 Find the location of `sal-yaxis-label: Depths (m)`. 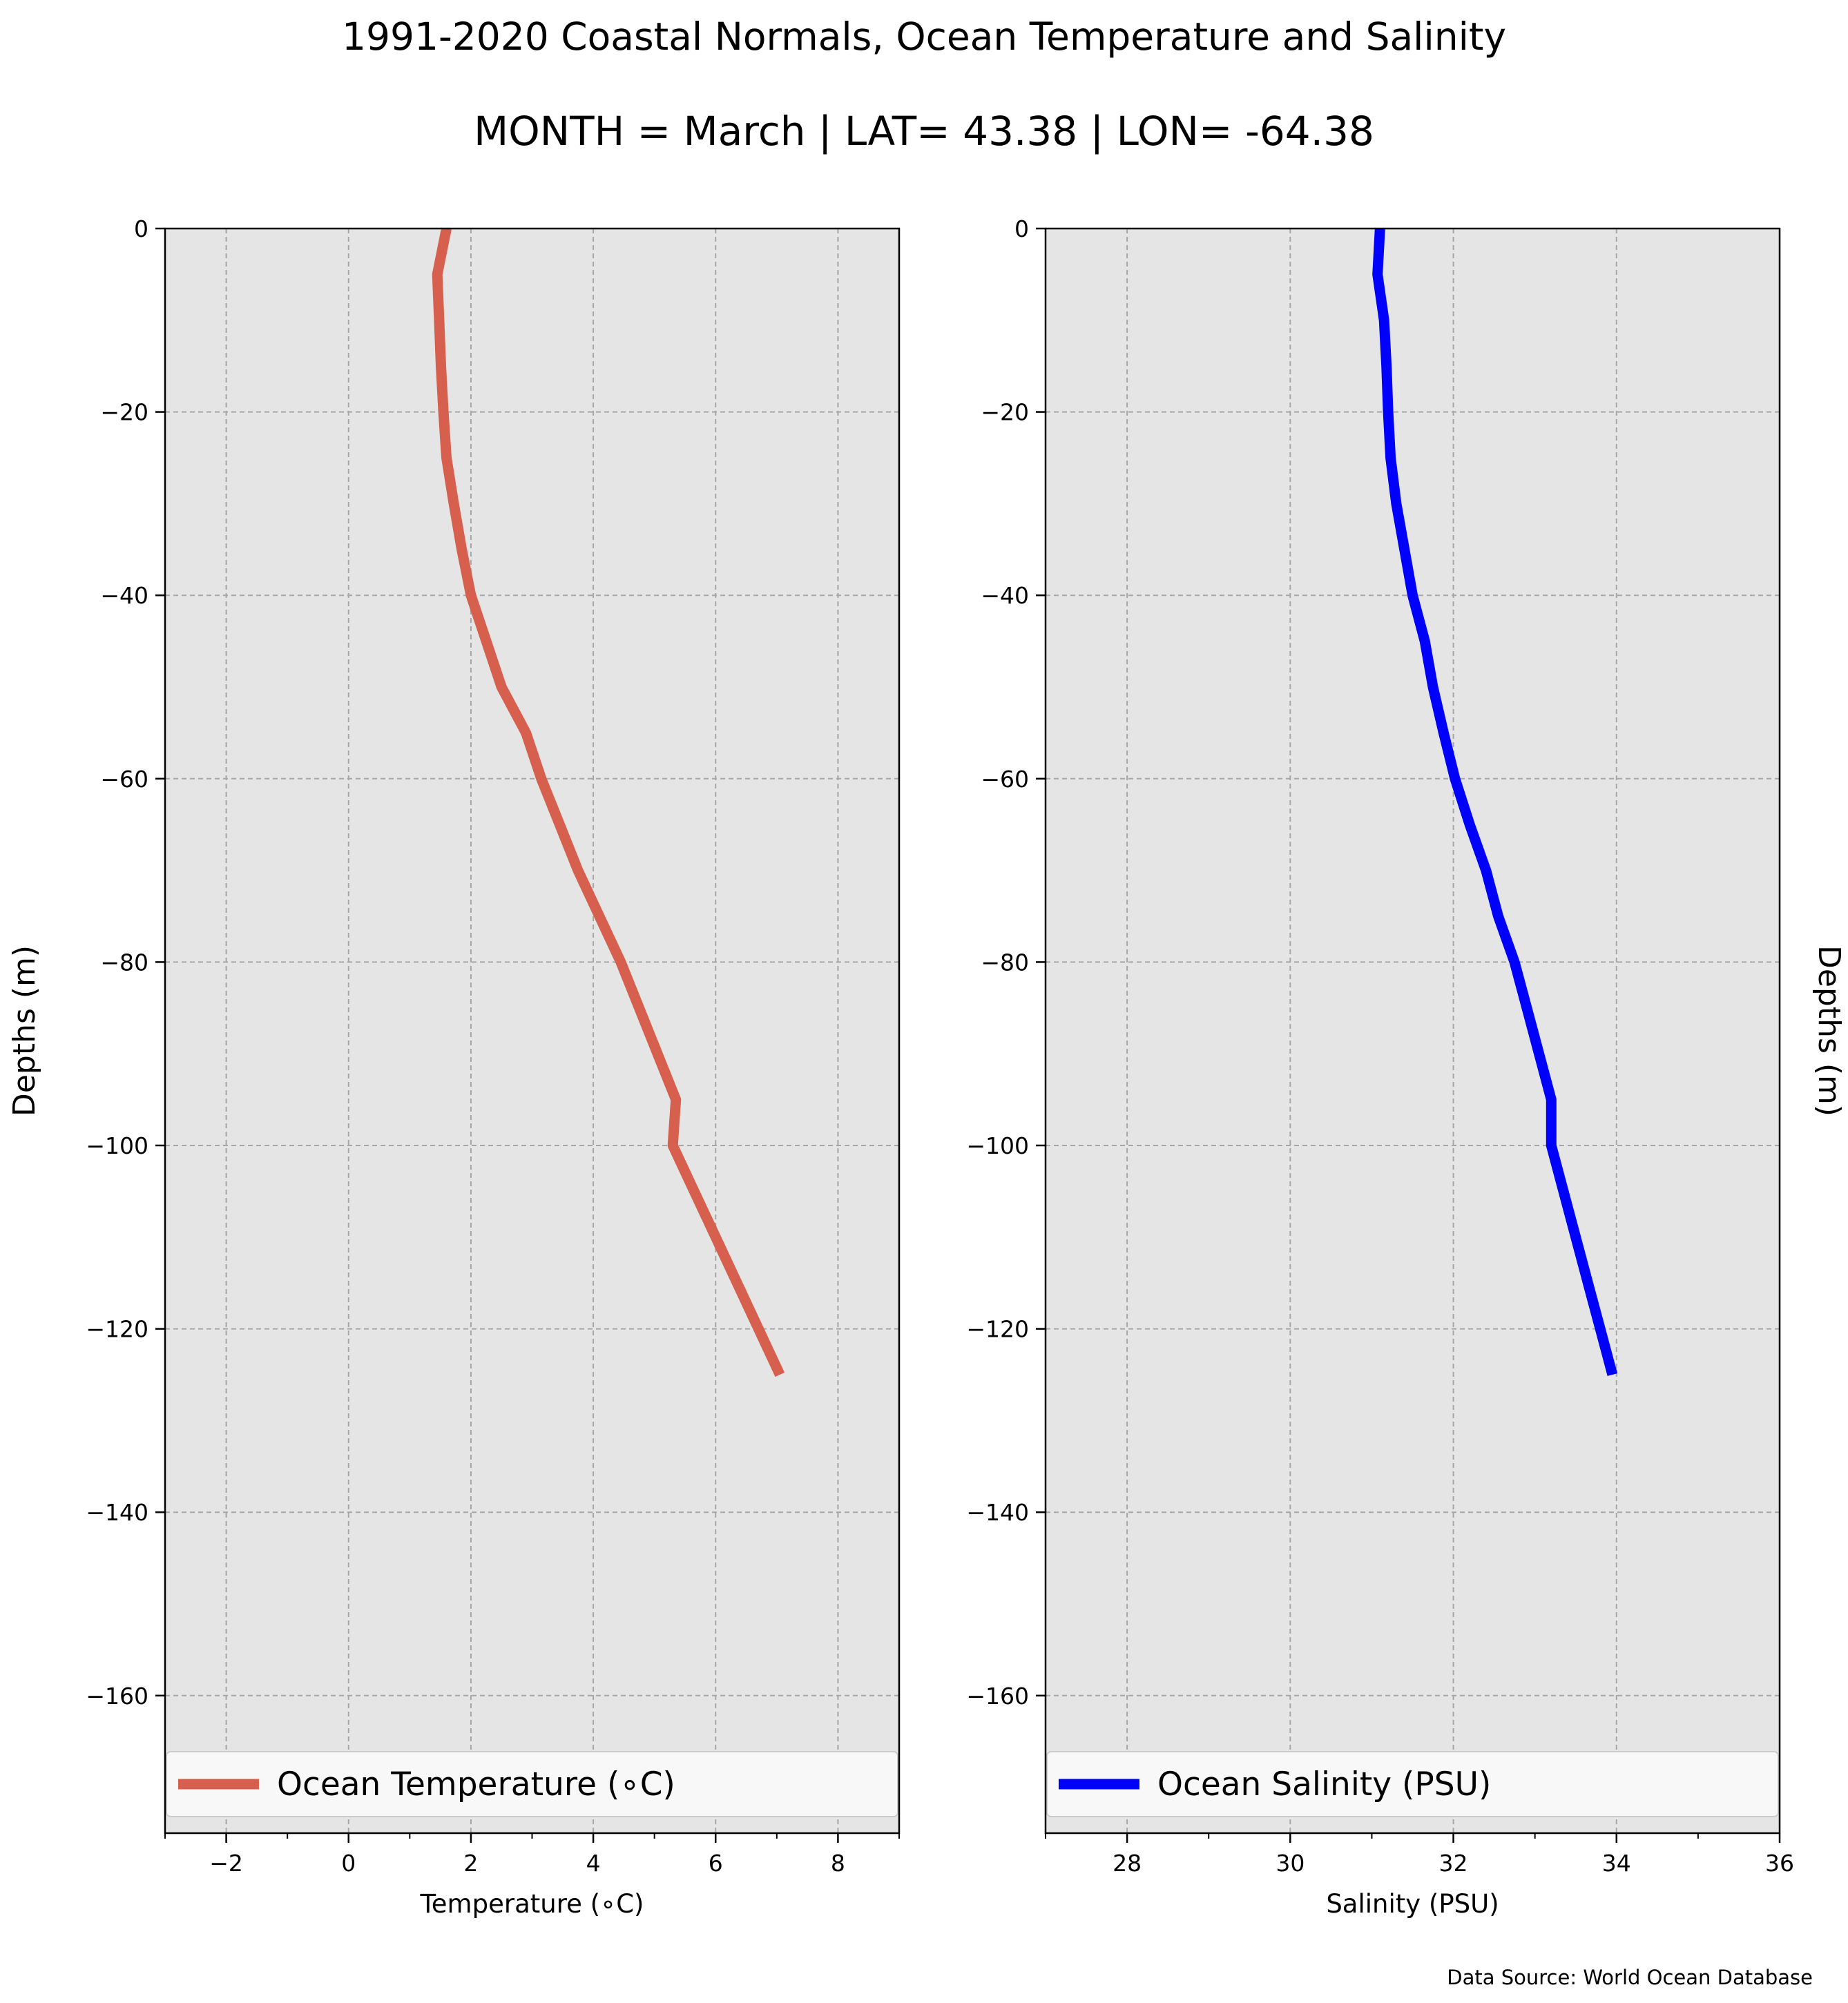

sal-yaxis-label: Depths (m) is located at coordinates (1829, 1031).